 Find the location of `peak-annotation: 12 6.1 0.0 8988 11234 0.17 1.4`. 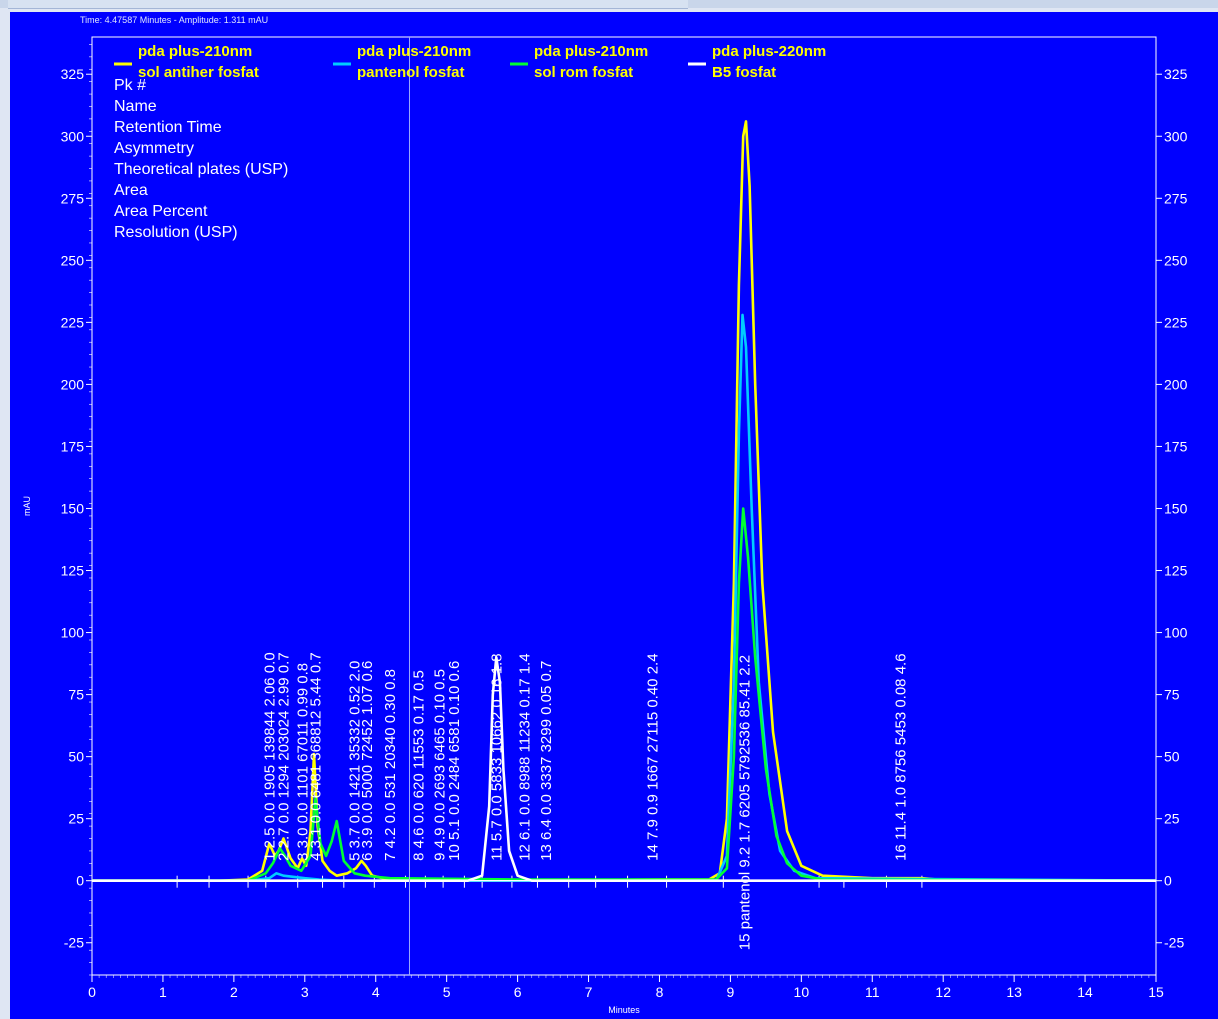

peak-annotation: 12 6.1 0.0 8988 11234 0.17 1.4 is located at coordinates (525, 756).